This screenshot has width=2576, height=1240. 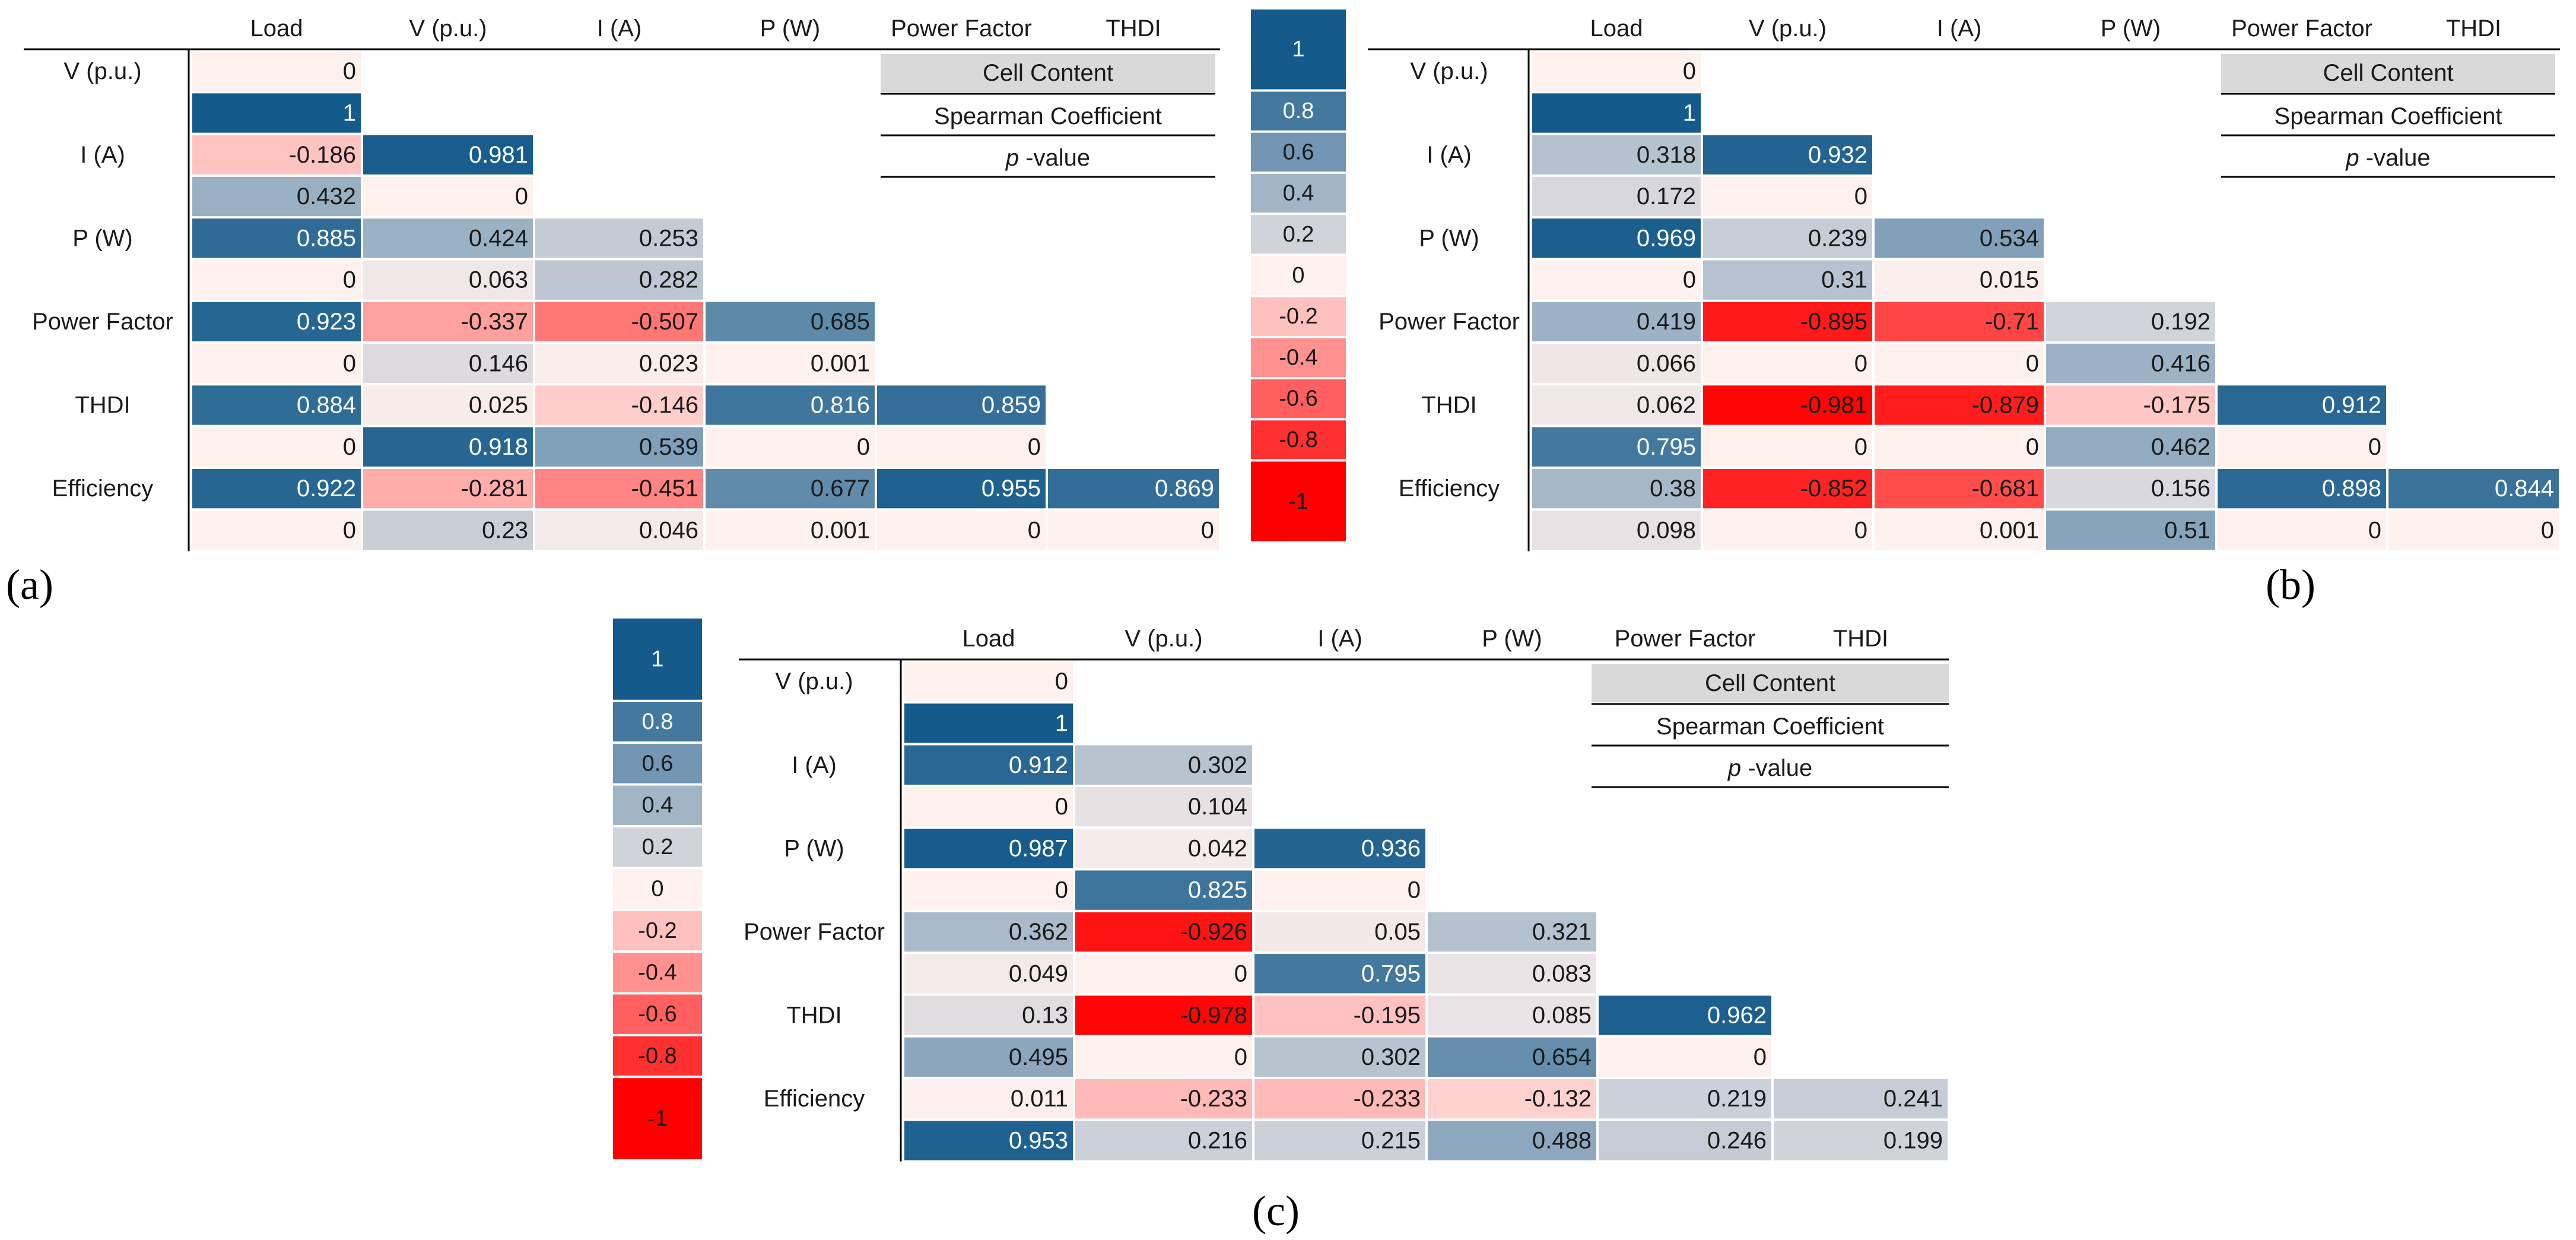 I want to click on key-header-bg, so click(x=2388, y=73).